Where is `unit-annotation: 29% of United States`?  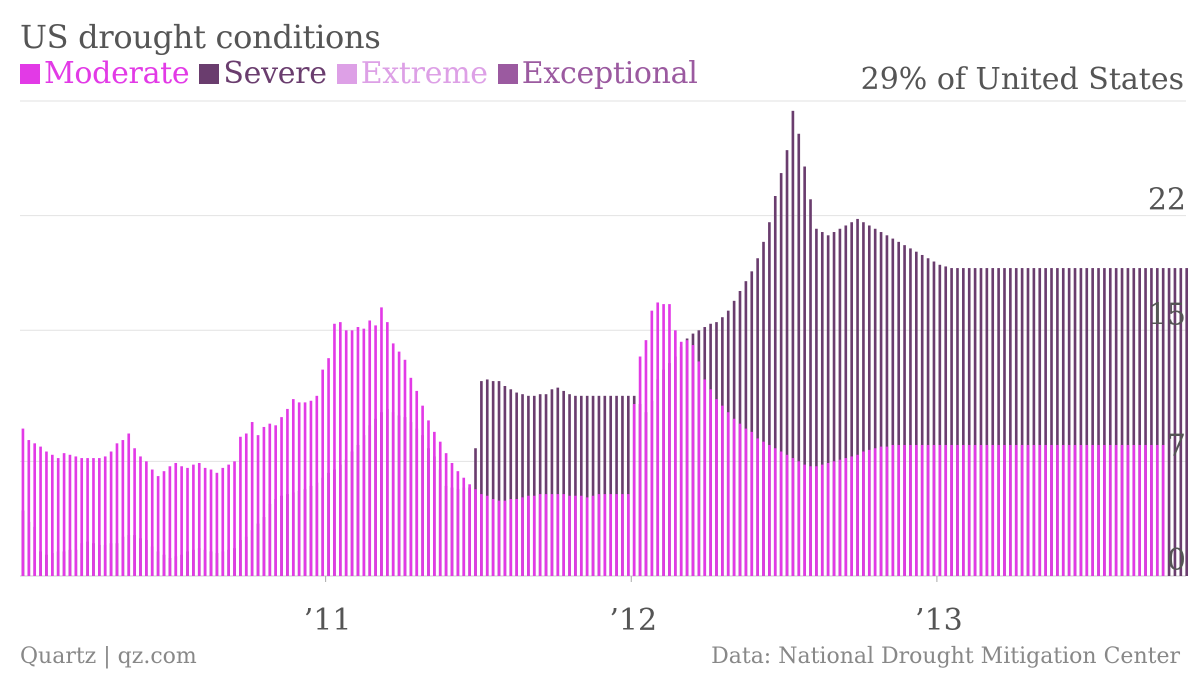
unit-annotation: 29% of United States is located at coordinates (1022, 79).